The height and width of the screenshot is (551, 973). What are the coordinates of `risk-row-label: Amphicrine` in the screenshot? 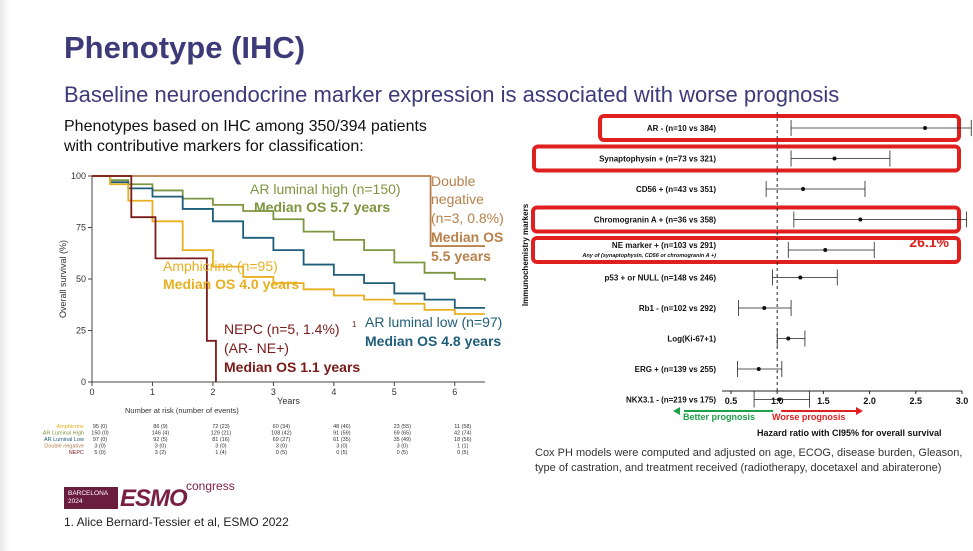 It's located at (70, 427).